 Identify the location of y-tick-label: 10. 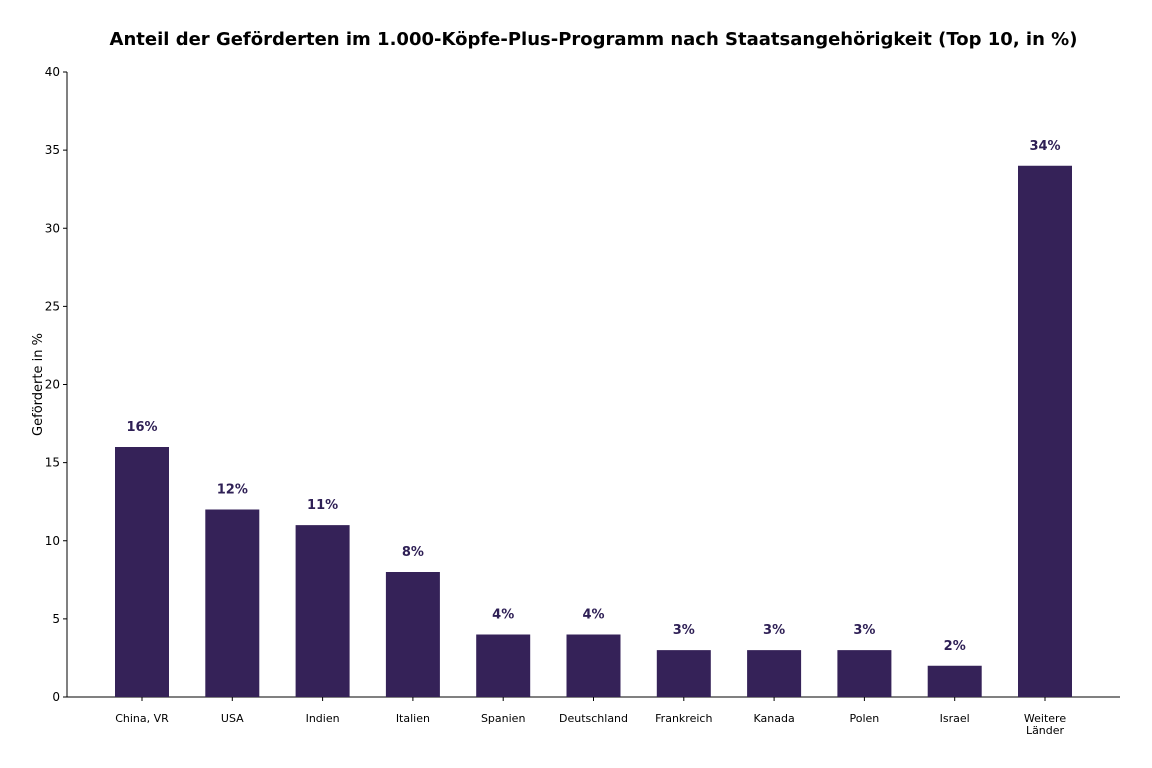
(52, 541).